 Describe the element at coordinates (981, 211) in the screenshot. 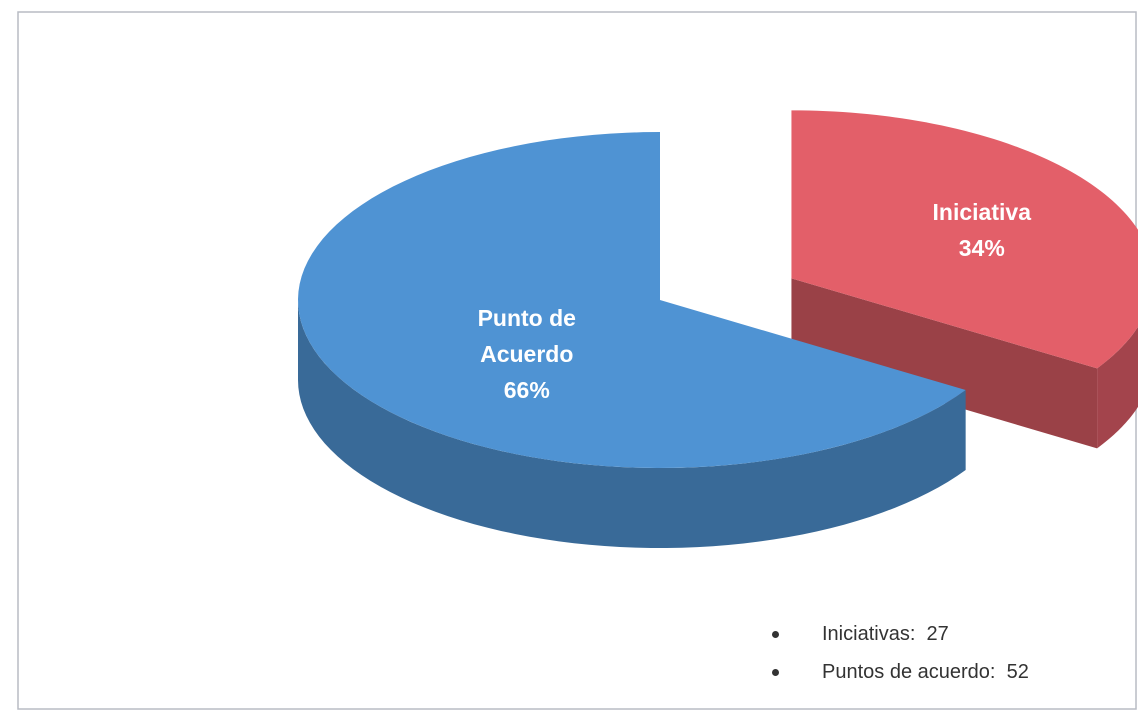

I see `slice-name: Iniciativa` at that location.